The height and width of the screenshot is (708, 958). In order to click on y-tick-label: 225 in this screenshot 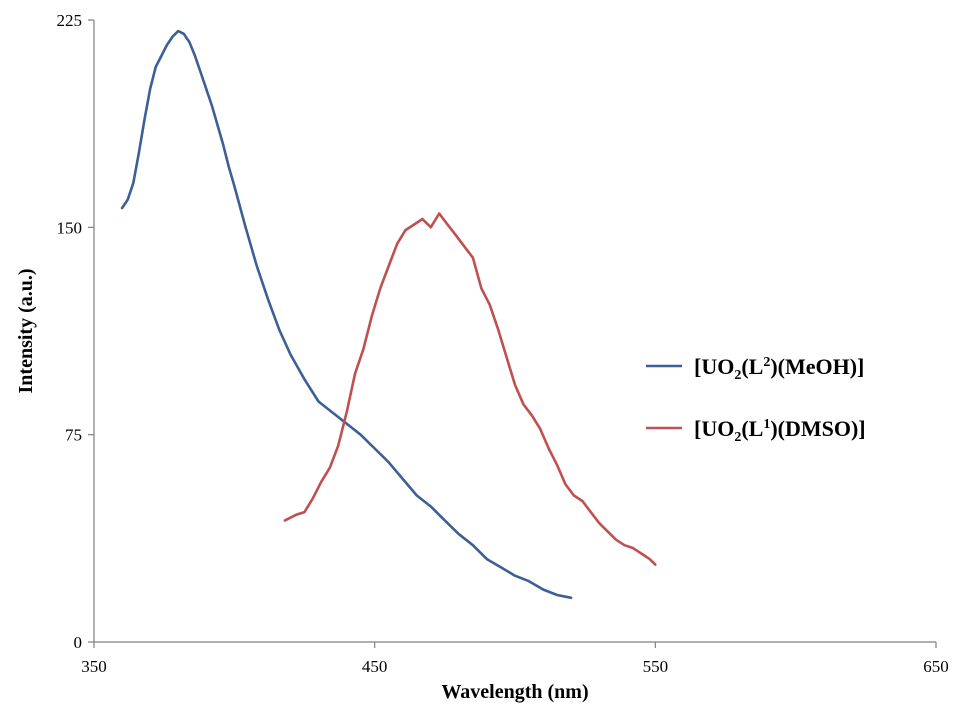, I will do `click(70, 20)`.